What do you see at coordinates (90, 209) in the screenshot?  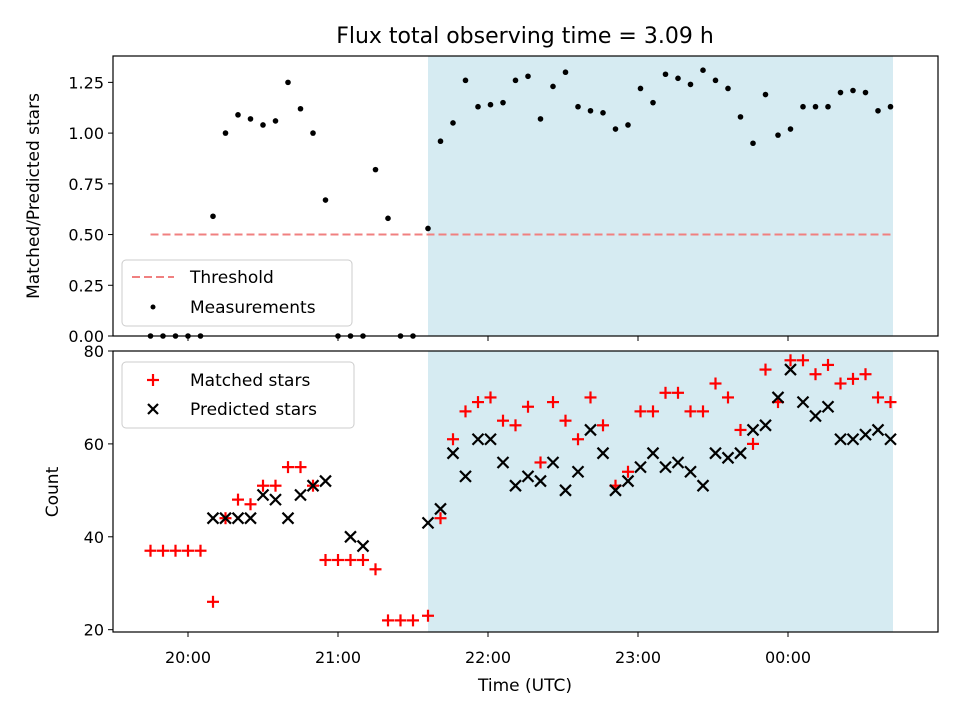 I see `y-axis-ticks: 0.00 0.25 0.50 0.75 1.00 1.25` at bounding box center [90, 209].